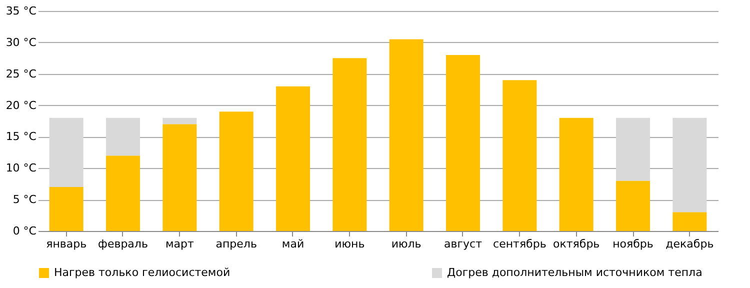 This screenshot has width=750, height=288. I want to click on x-tick-label: июнь, so click(349, 244).